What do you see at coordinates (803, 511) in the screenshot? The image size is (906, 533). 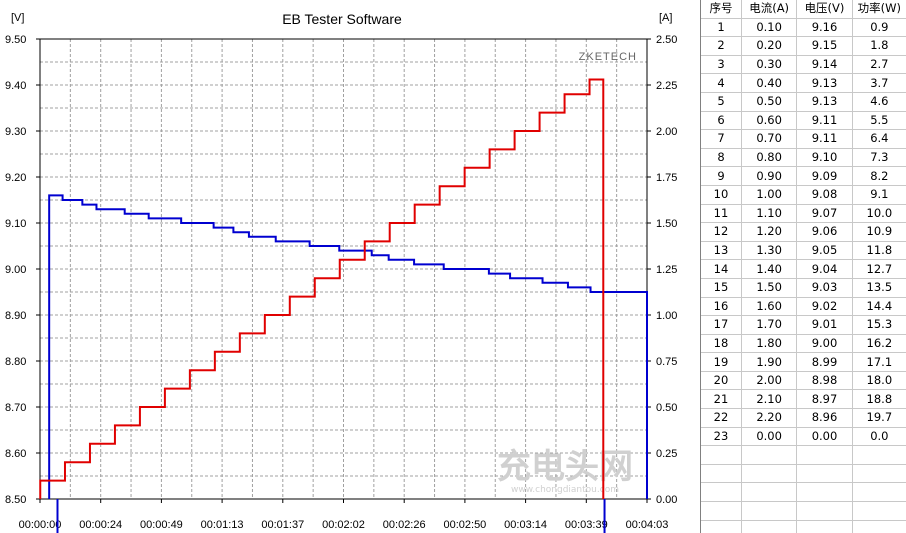 I see `table-row-empty` at bounding box center [803, 511].